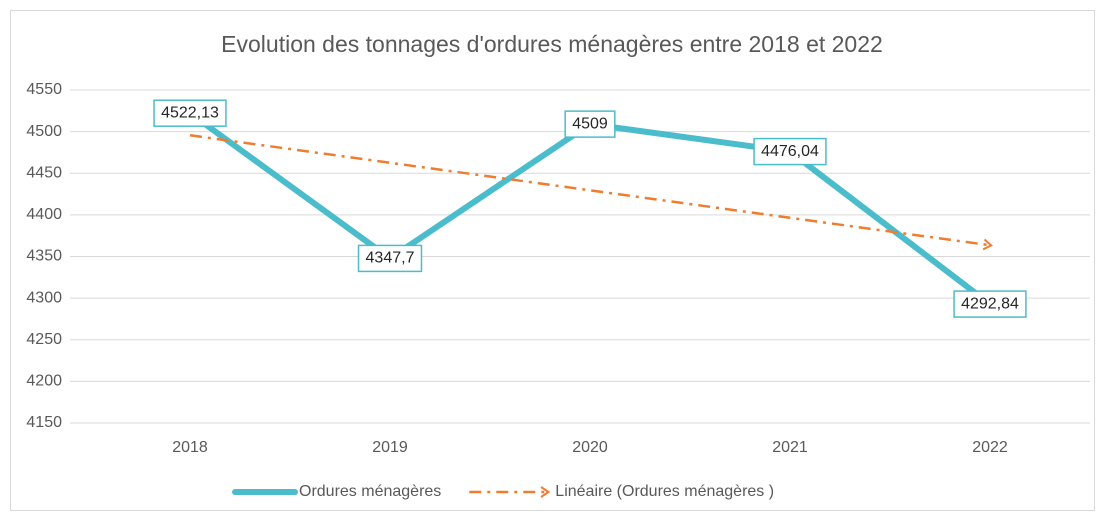 This screenshot has height=521, width=1105. I want to click on x-tick-label: 2019, so click(390, 447).